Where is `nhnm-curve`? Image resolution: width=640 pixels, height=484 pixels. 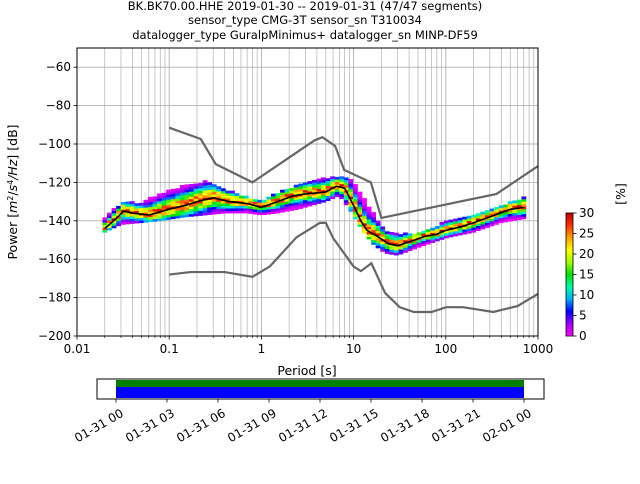
nhnm-curve is located at coordinates (353, 173).